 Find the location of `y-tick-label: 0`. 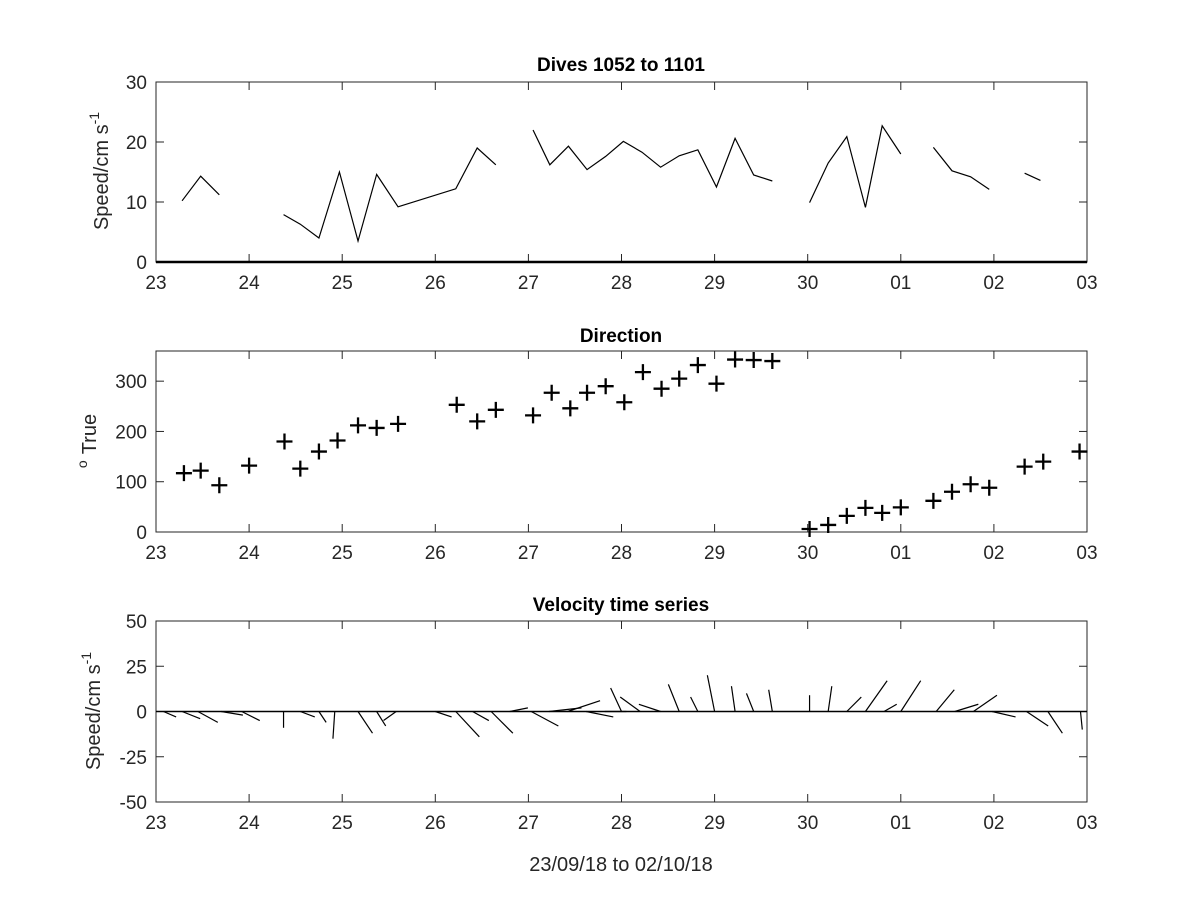

y-tick-label: 0 is located at coordinates (141, 533).